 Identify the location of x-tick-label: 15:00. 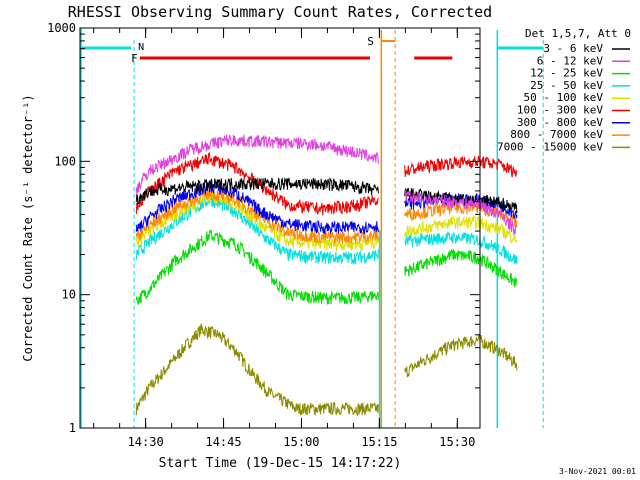
(301, 442).